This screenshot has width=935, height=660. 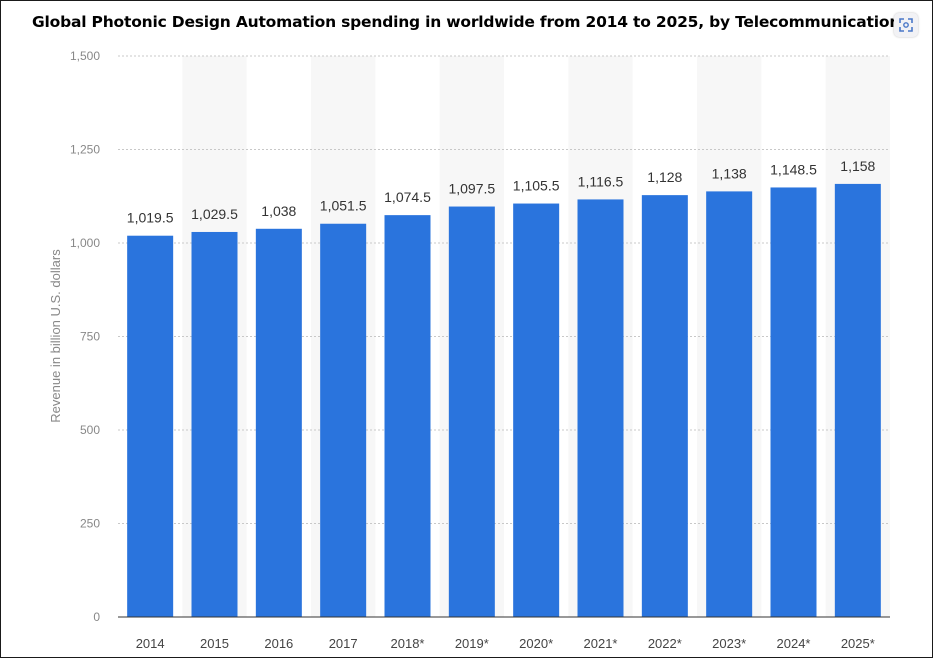 What do you see at coordinates (278, 211) in the screenshot?
I see `data-label: 1,038` at bounding box center [278, 211].